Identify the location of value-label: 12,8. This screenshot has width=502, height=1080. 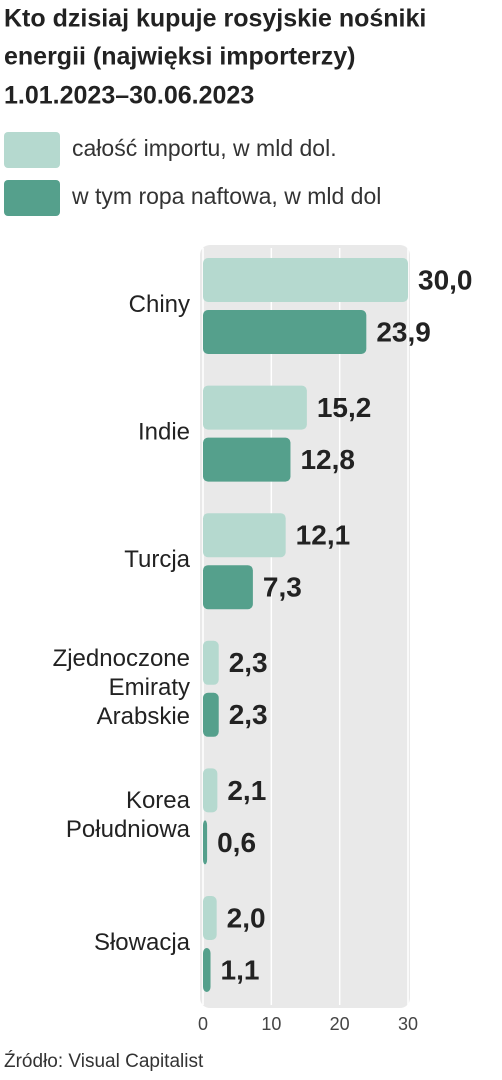
(327, 459).